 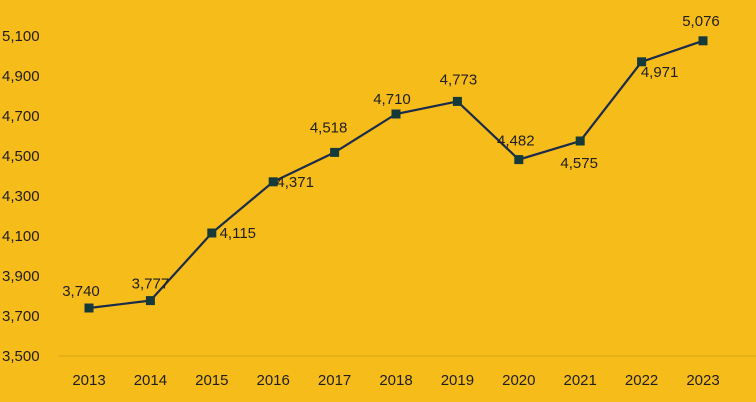 I want to click on y-tick-label: 4,700, so click(x=21, y=116).